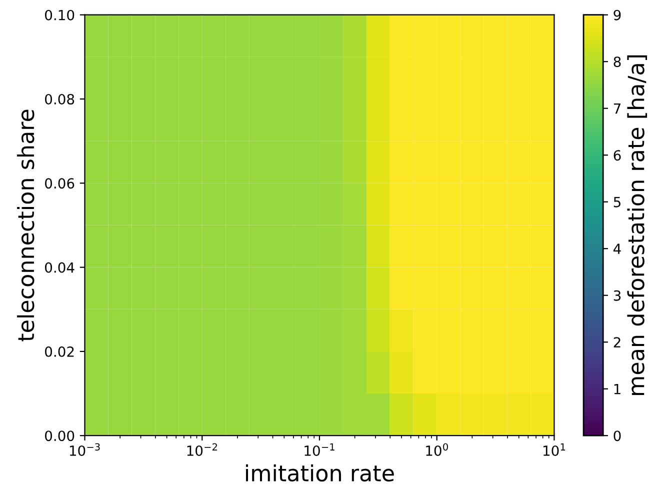  I want to click on color-bar-label: 4, so click(617, 249).